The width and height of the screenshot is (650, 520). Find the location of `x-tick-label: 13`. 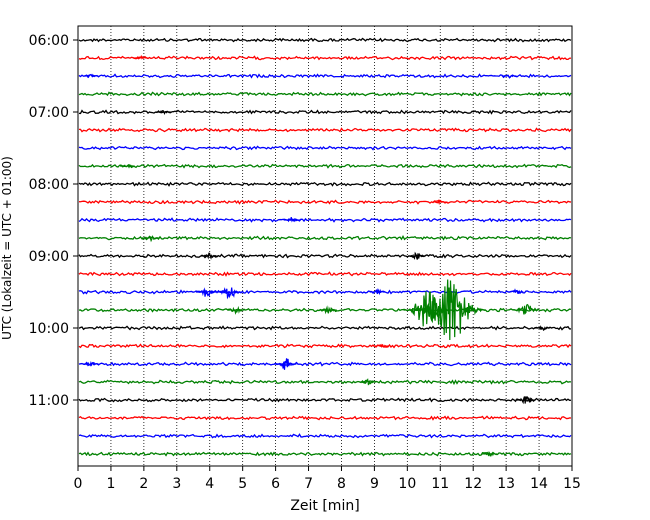

x-tick-label: 13 is located at coordinates (506, 484).